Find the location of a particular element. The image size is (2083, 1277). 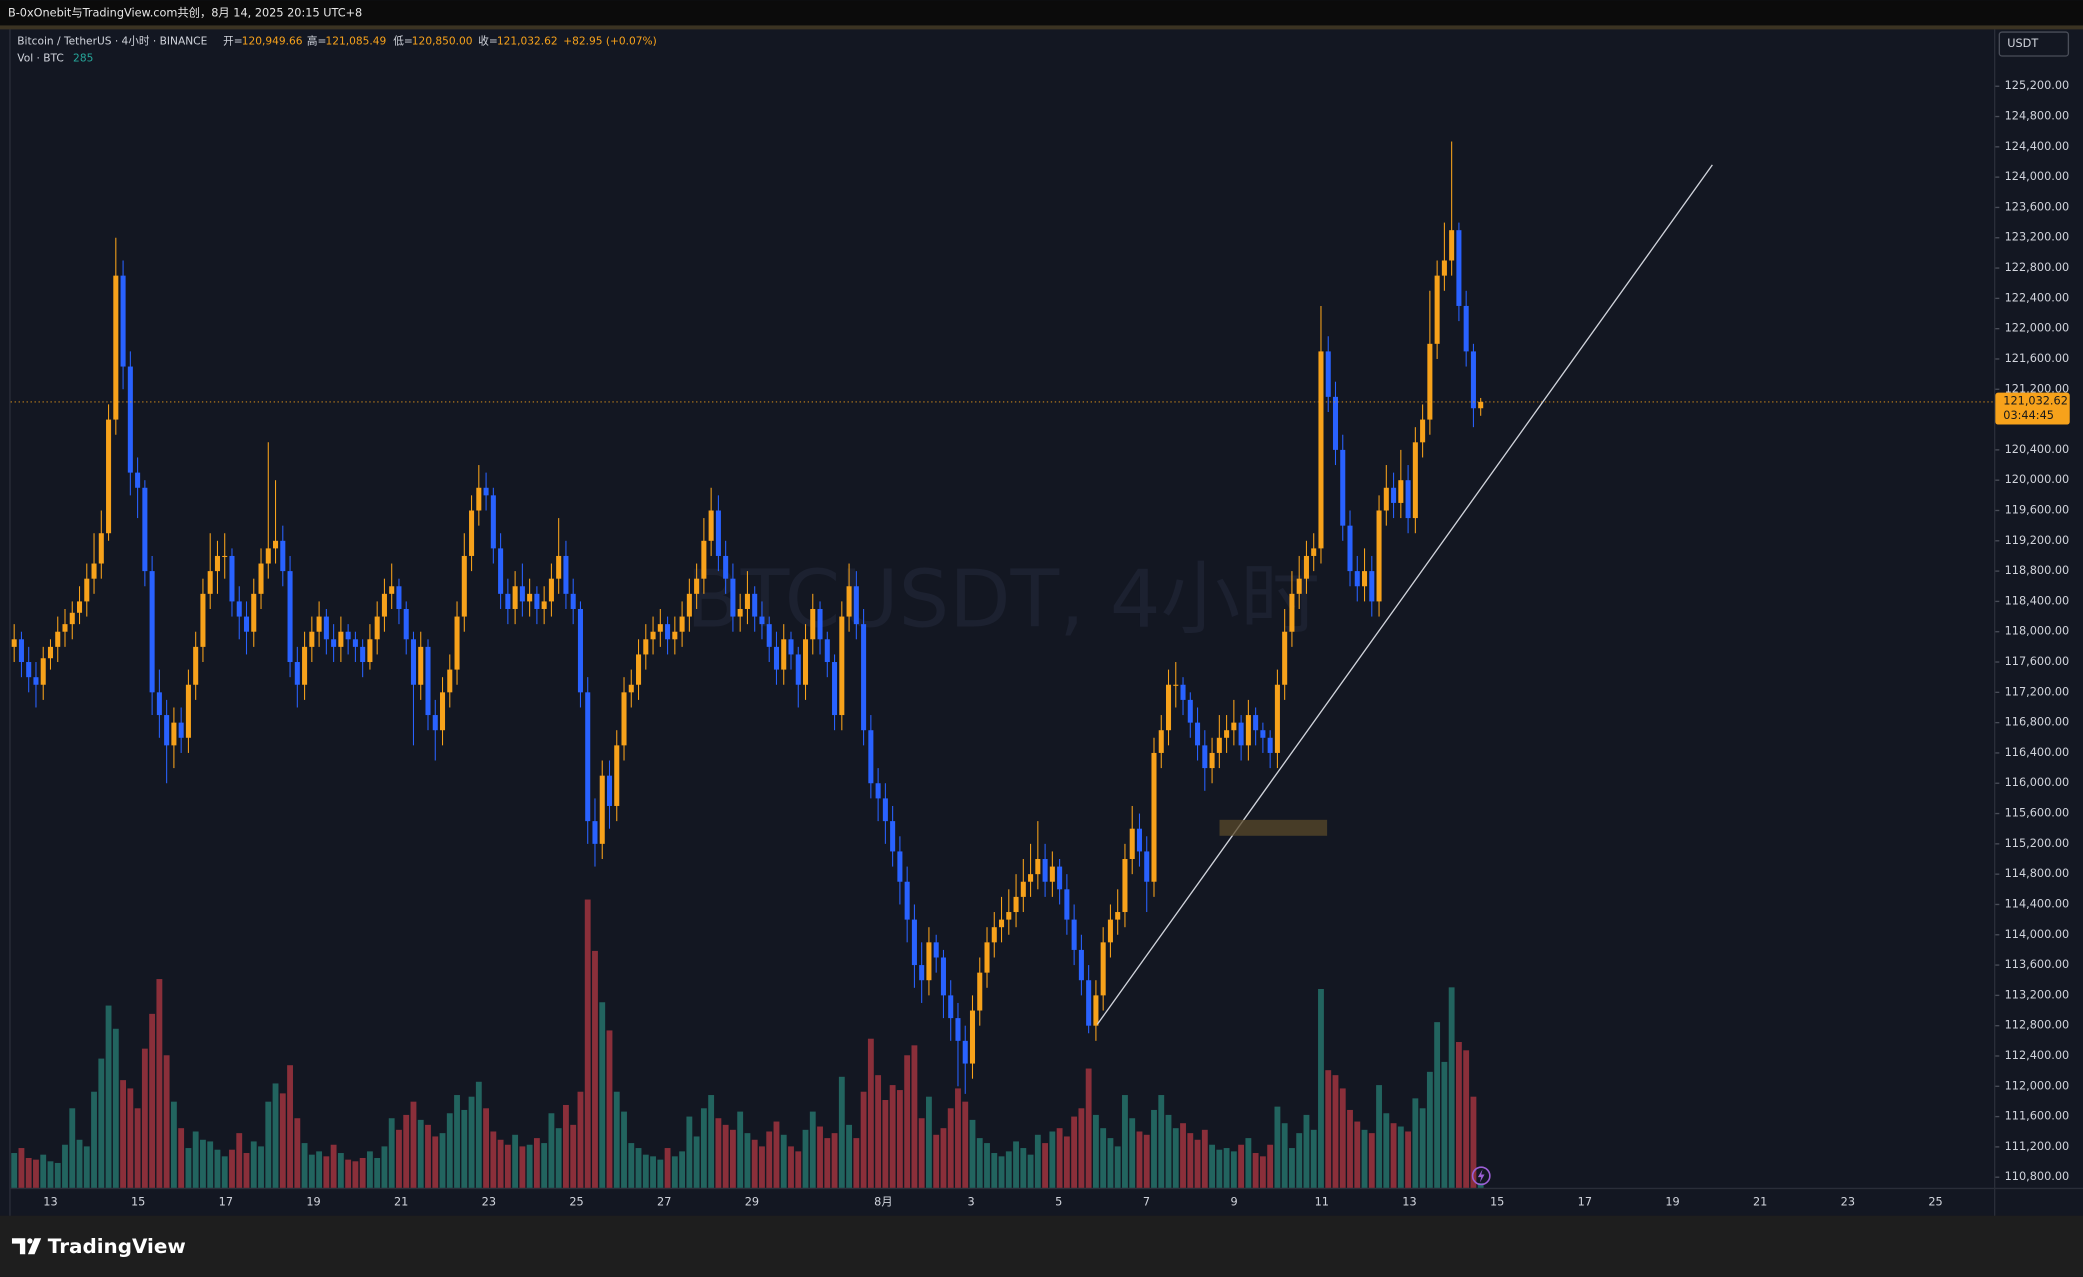

open-label: 开= is located at coordinates (233, 40).